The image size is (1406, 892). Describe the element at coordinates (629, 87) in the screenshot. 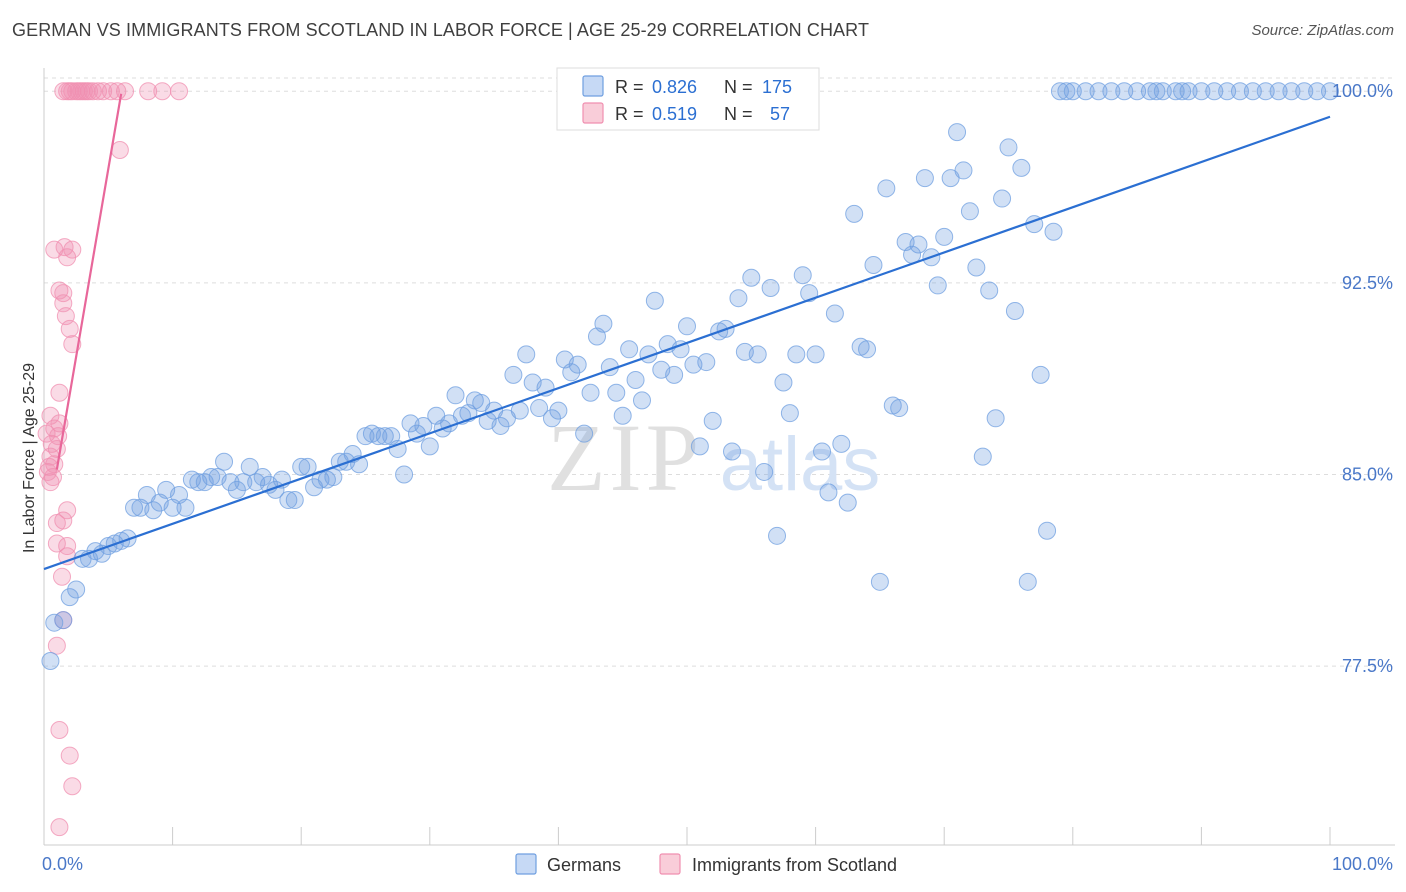

I see `legend-r-label-germans: R =` at that location.